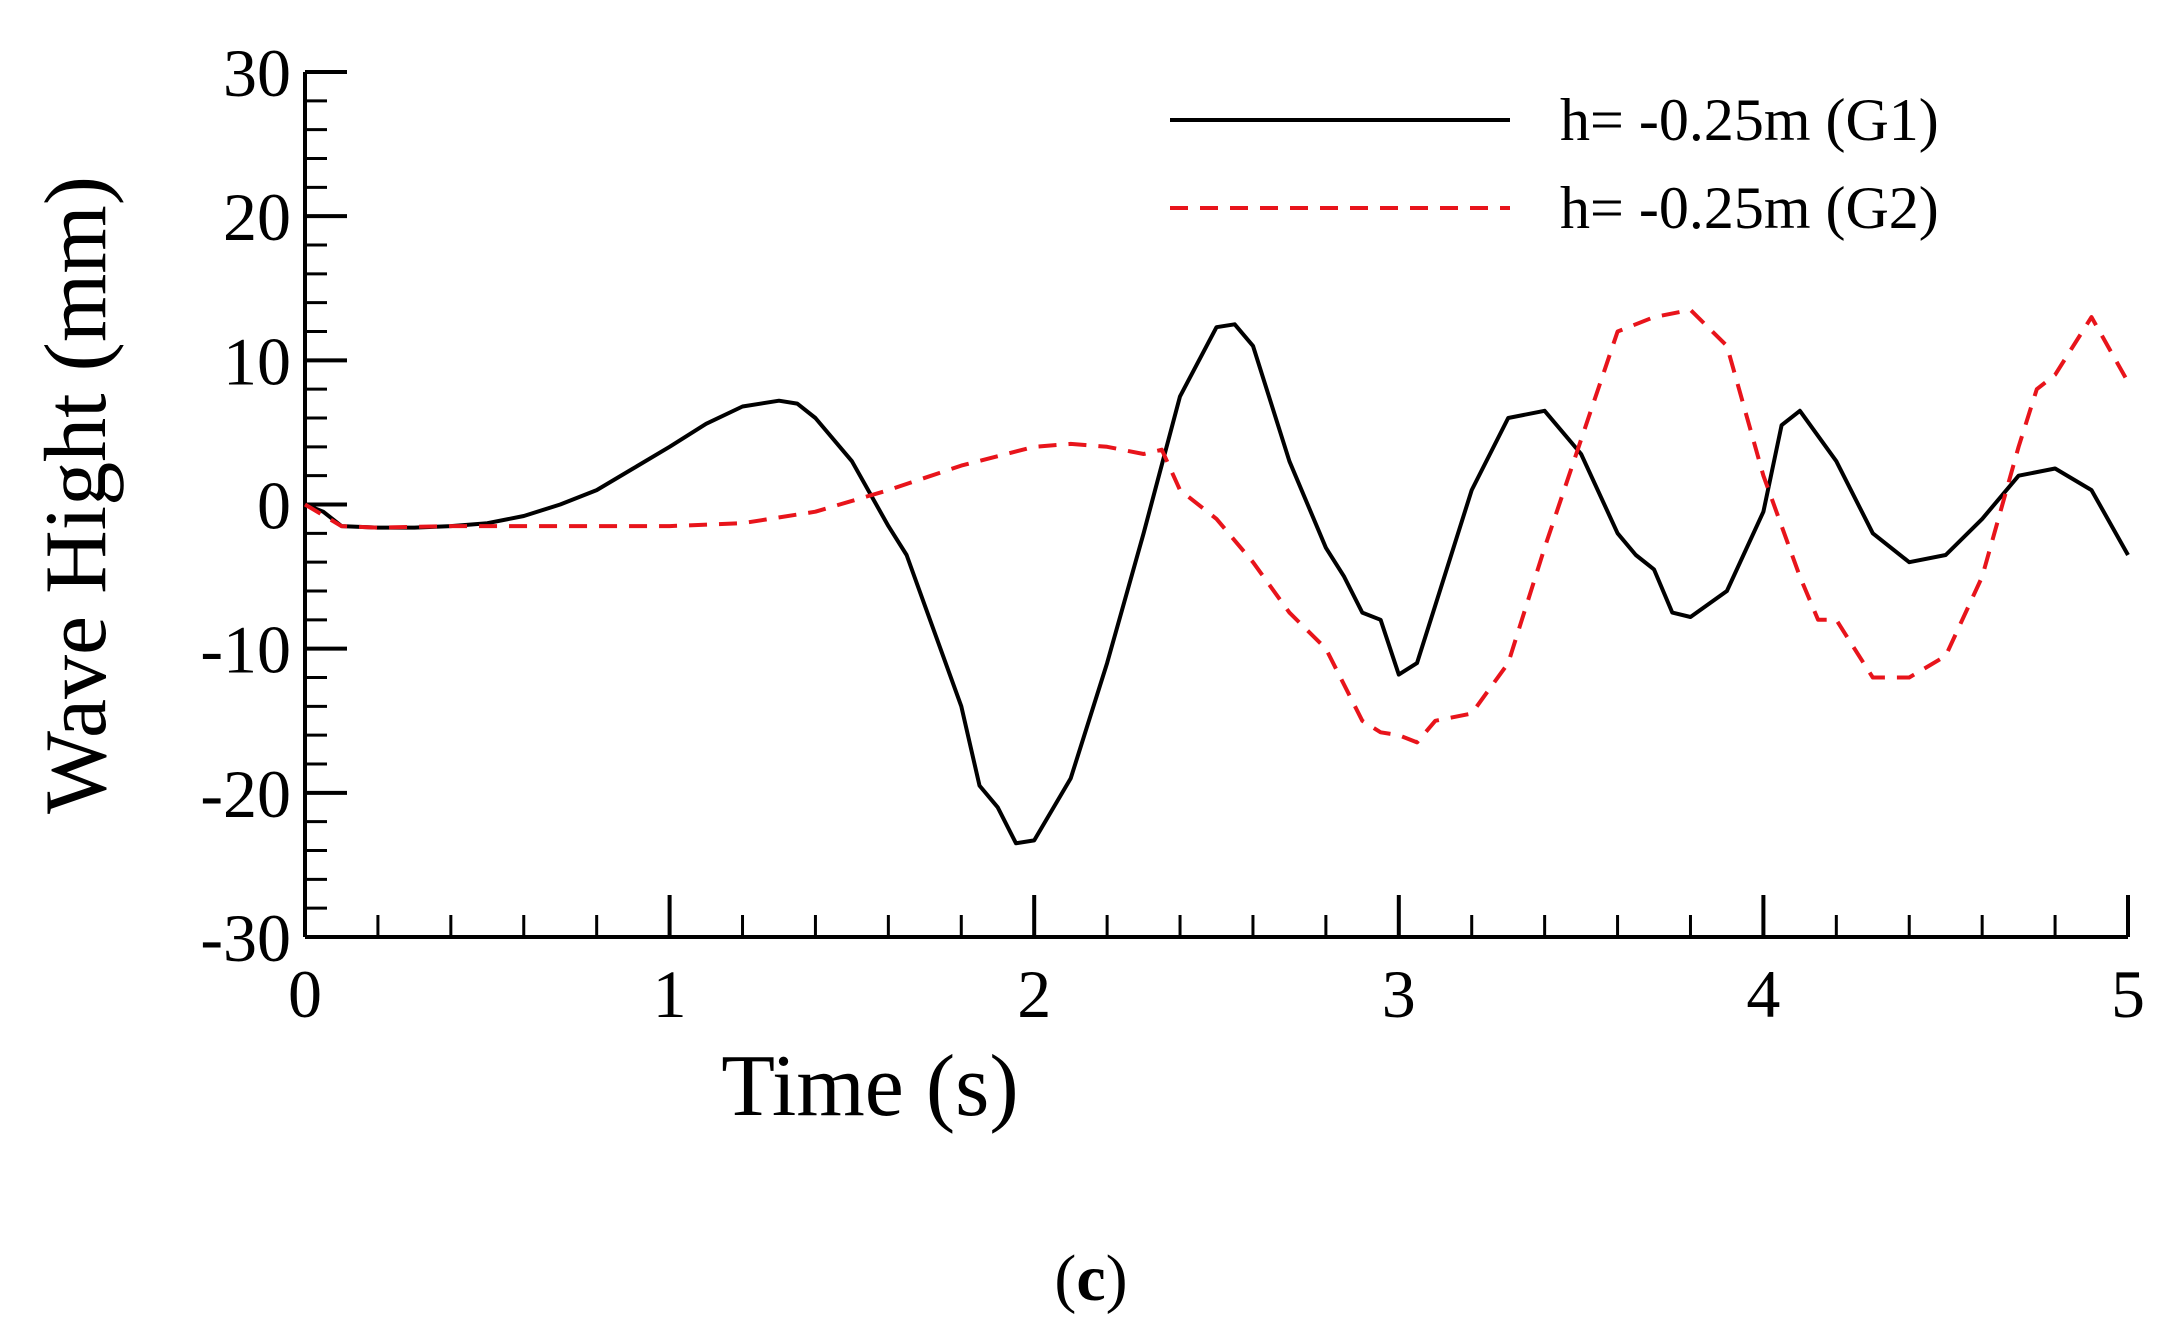 The height and width of the screenshot is (1326, 2182). Describe the element at coordinates (245, 794) in the screenshot. I see `y-tick-label: -20` at that location.